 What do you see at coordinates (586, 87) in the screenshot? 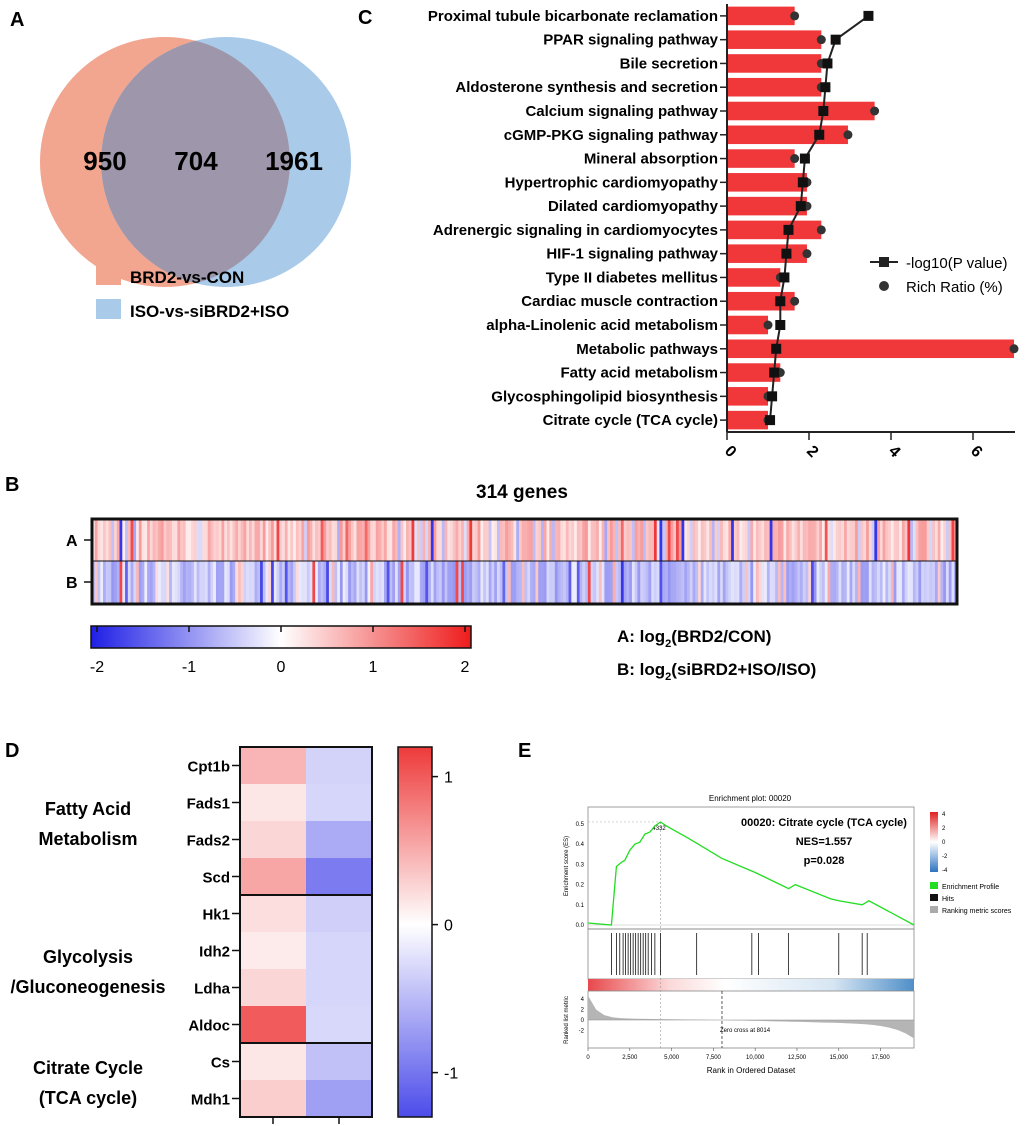
I see `category-label: Aldosterone synthesis and secretion` at bounding box center [586, 87].